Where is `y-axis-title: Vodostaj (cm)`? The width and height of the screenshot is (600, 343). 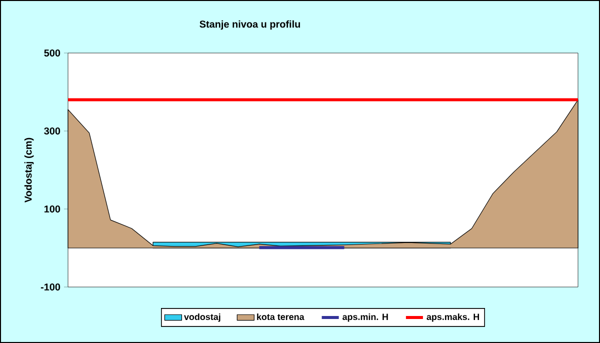
y-axis-title: Vodostaj (cm) is located at coordinates (29, 170).